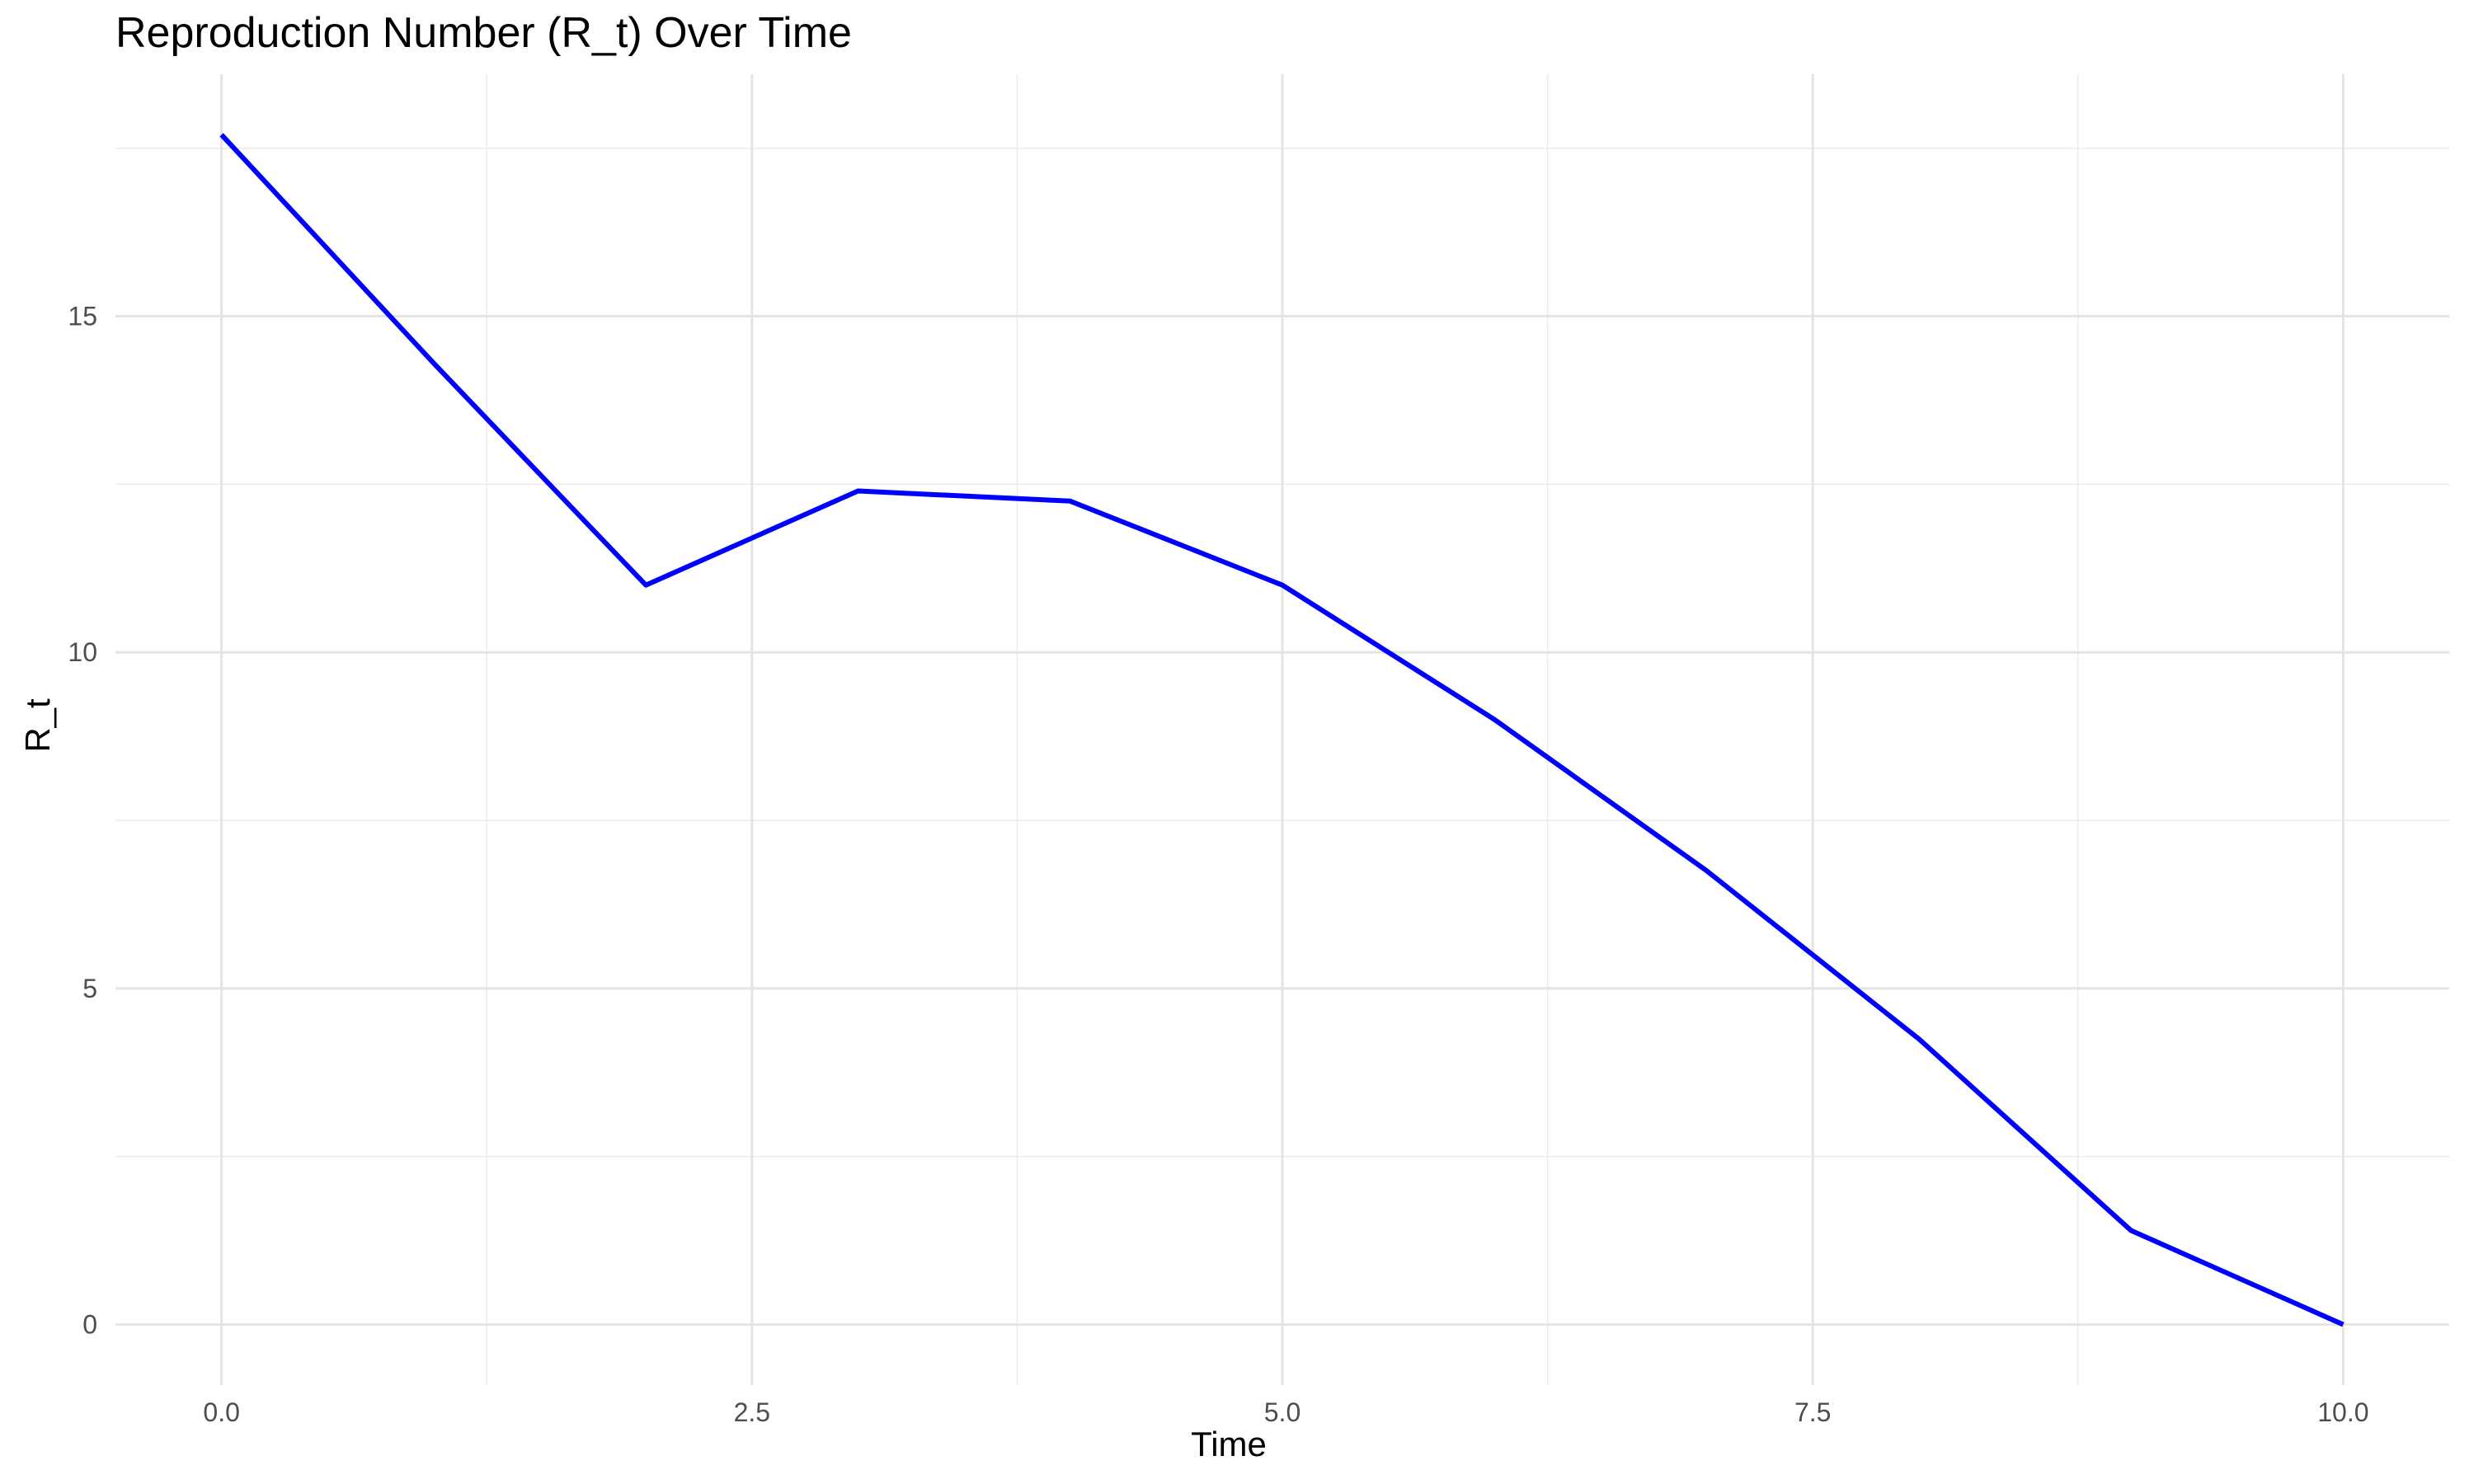  What do you see at coordinates (1282, 1412) in the screenshot?
I see `x-tick-label: 5.0` at bounding box center [1282, 1412].